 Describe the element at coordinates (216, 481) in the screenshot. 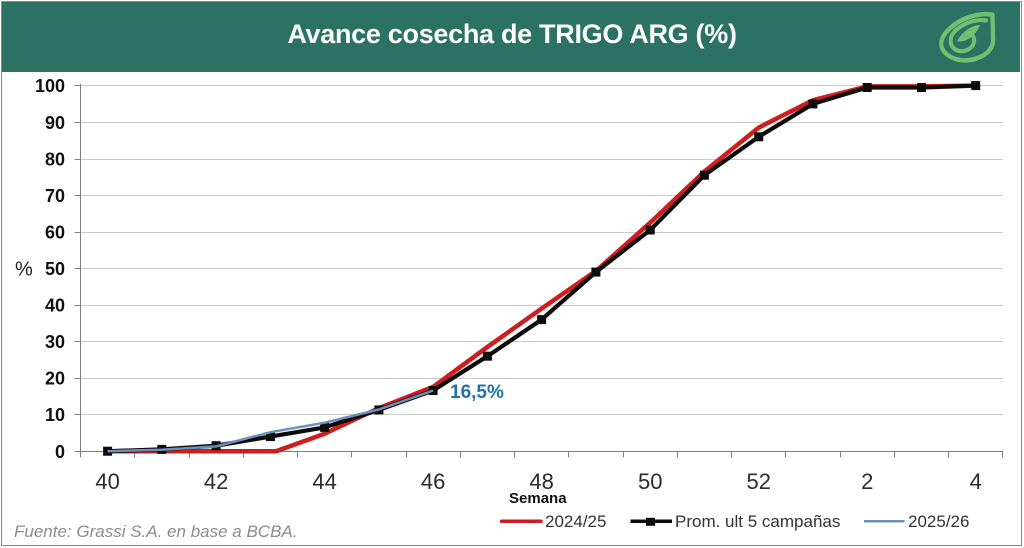

I see `svg-text: 42` at that location.